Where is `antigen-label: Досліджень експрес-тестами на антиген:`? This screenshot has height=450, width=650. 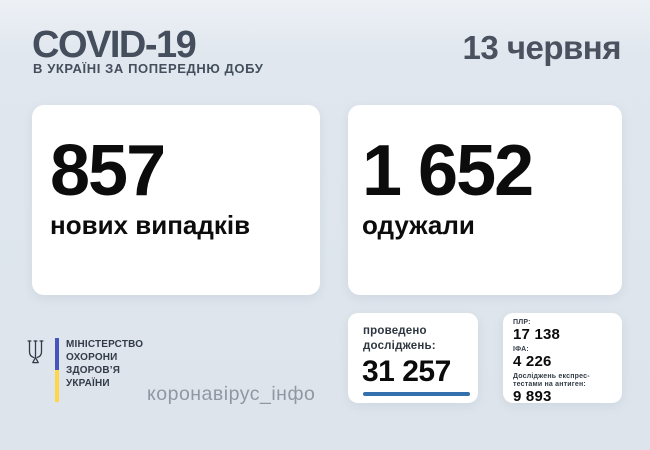 antigen-label: Досліджень експрес-тестами на антиген: is located at coordinates (551, 380).